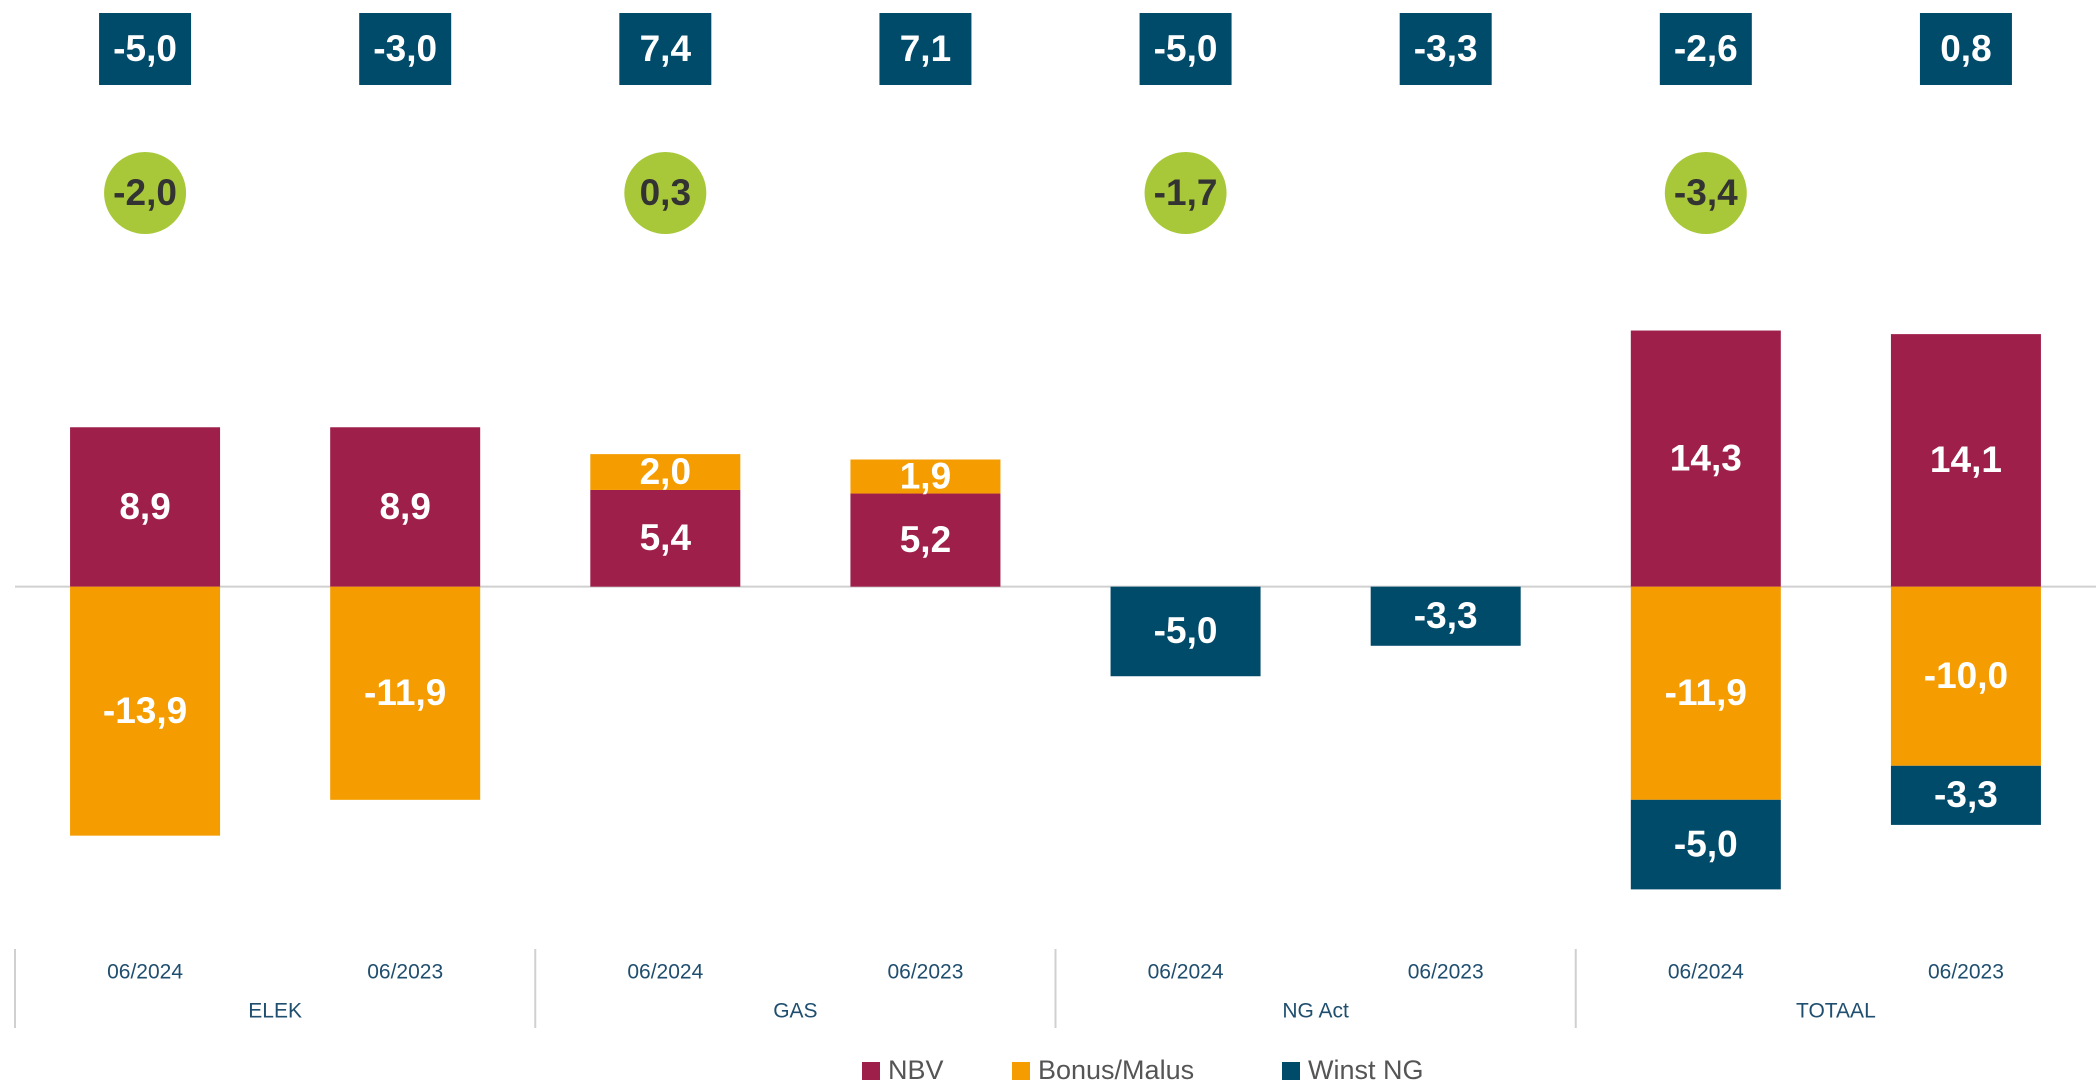 This screenshot has height=1090, width=2096. What do you see at coordinates (1366, 1070) in the screenshot?
I see `legend-label: Winst NG` at bounding box center [1366, 1070].